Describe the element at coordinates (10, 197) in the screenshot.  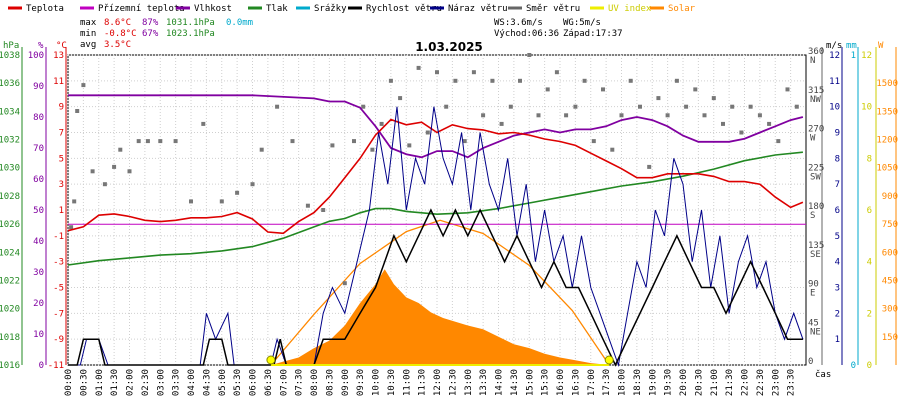
I see `pressure-tick-5: 1028` at that location.